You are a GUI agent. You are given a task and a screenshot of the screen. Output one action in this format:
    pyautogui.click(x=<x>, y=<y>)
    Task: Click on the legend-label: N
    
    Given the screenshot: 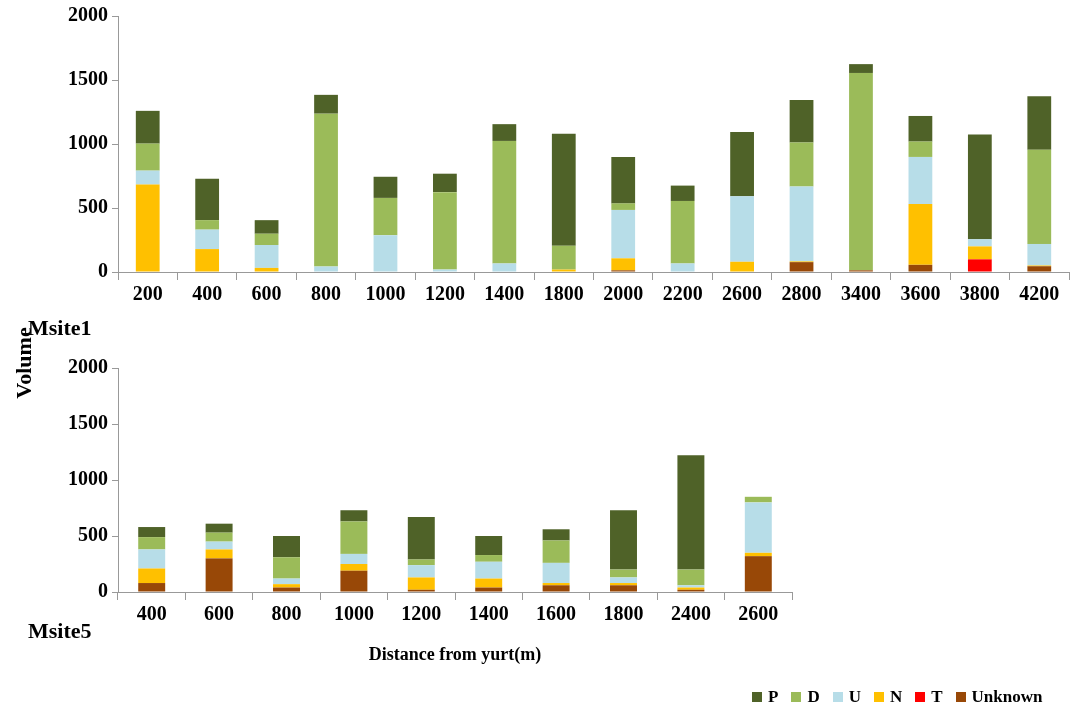 What is the action you would take?
    pyautogui.click(x=896, y=697)
    